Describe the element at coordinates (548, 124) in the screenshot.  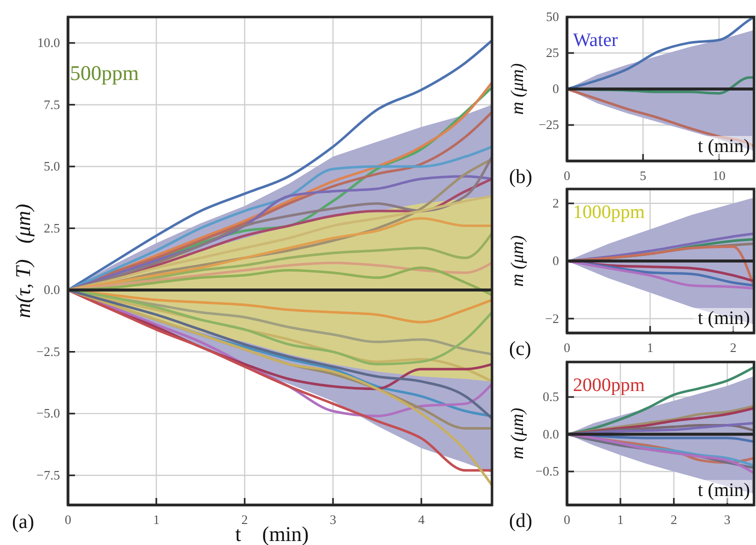
I see `y-tick-label: −25` at that location.